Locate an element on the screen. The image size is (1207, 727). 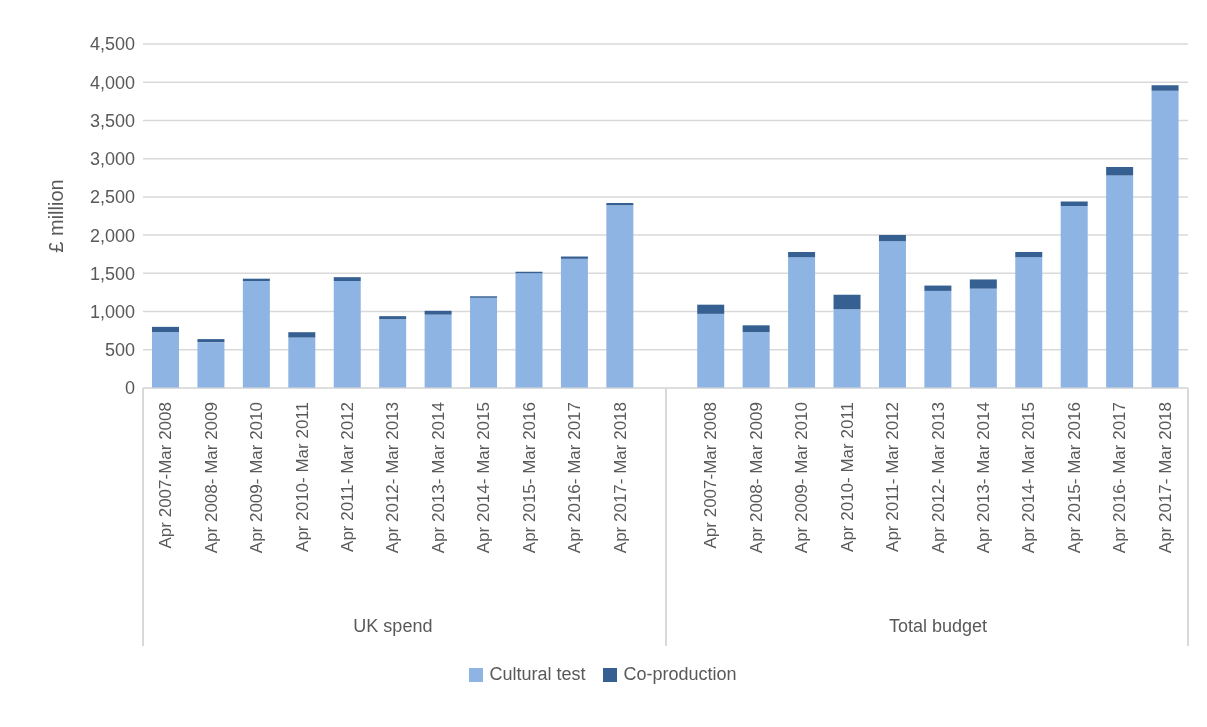
y-tick-label: 2,500 is located at coordinates (112, 197).